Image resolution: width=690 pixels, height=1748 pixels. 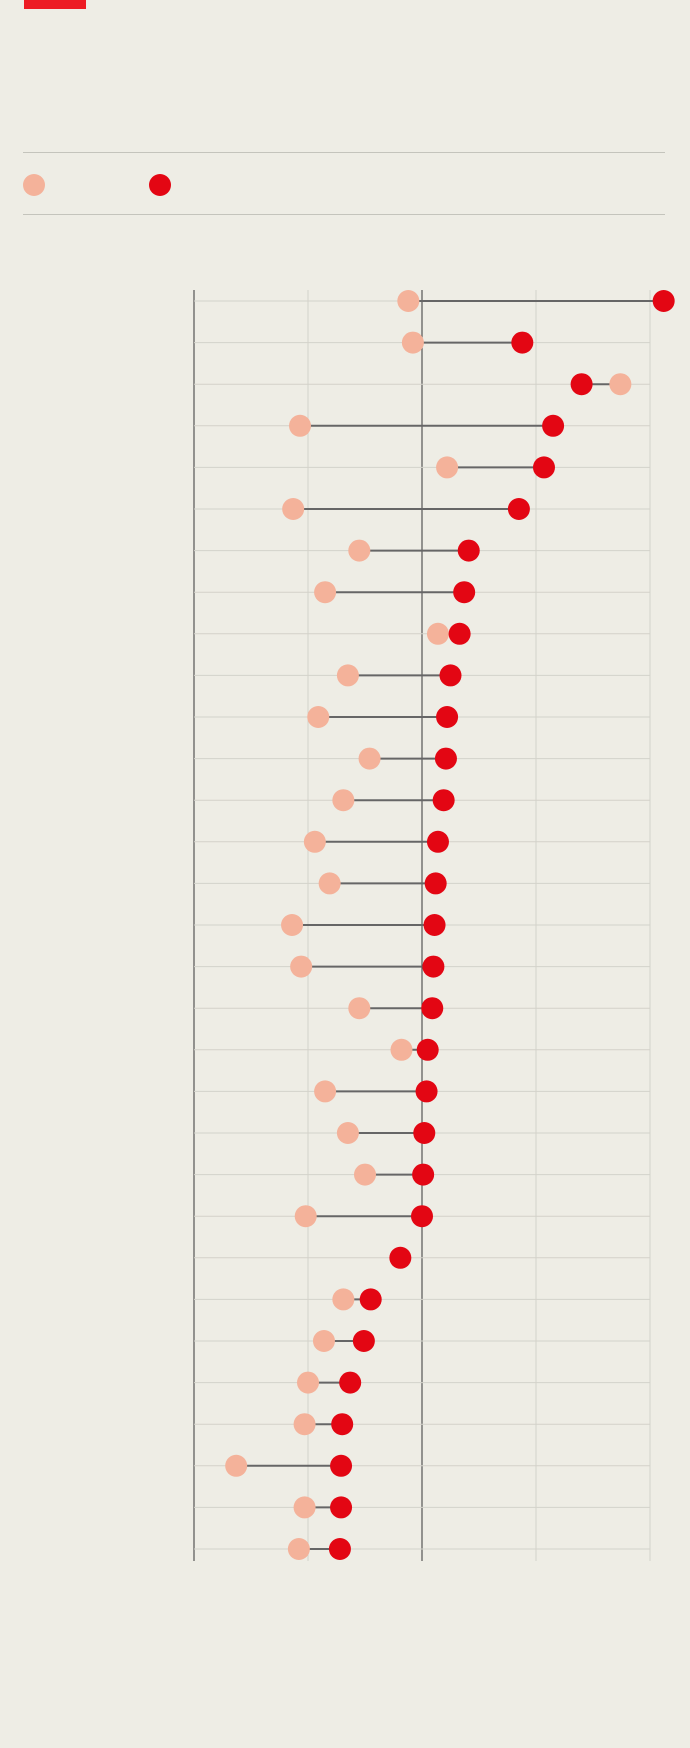 What do you see at coordinates (34, 185) in the screenshot?
I see `legend-dot-before` at bounding box center [34, 185].